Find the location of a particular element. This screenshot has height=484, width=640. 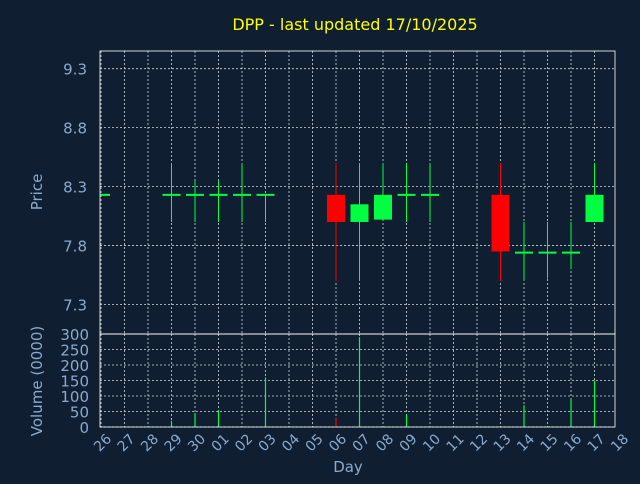

x-tick-label: 26 is located at coordinates (103, 443).